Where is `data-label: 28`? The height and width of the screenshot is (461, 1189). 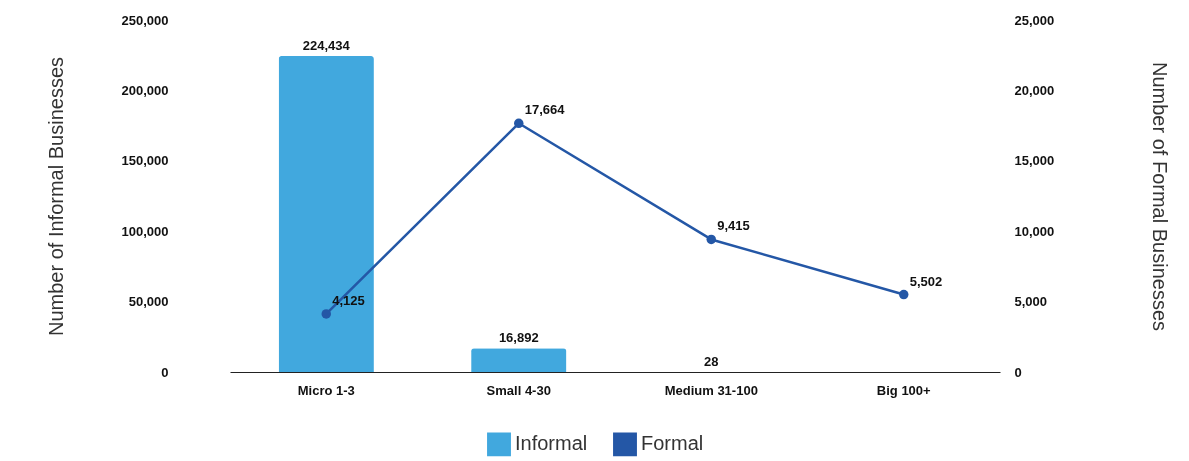
data-label: 28 is located at coordinates (711, 361).